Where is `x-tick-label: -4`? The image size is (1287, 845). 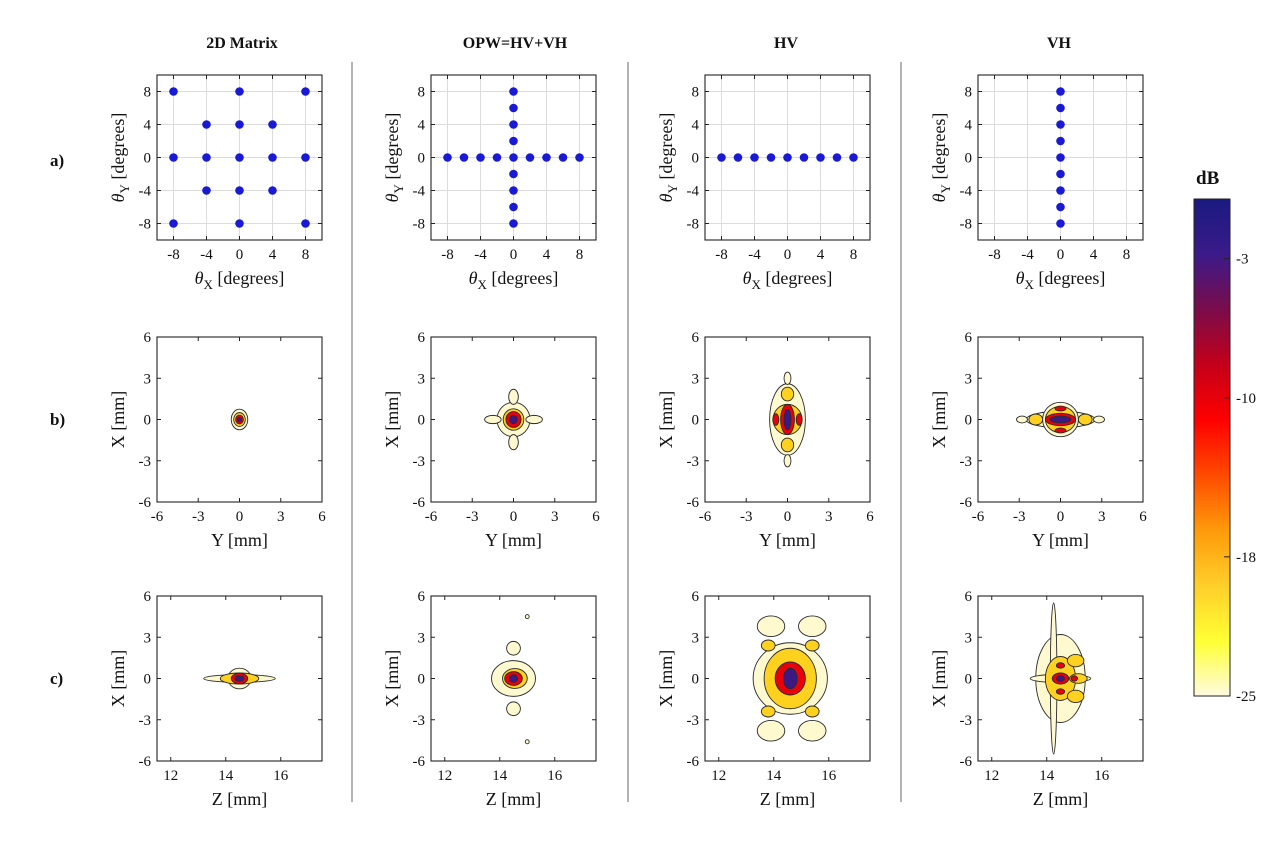 x-tick-label: -4 is located at coordinates (206, 255).